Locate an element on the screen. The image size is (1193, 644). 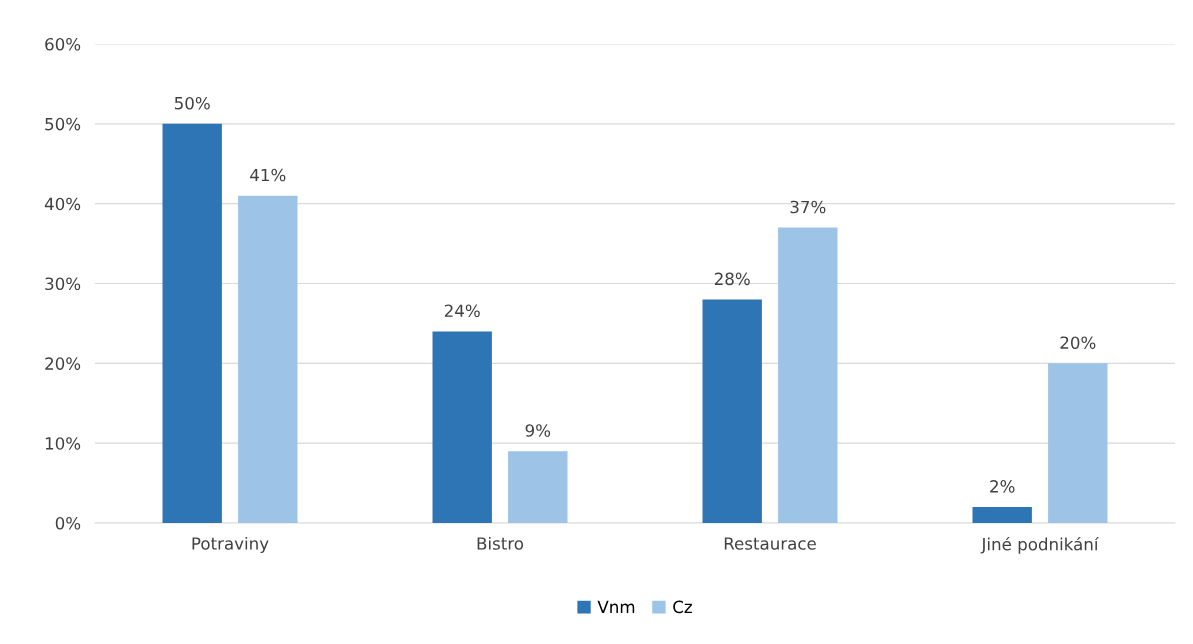
x-tick-label: Jiné podnikání is located at coordinates (1039, 545).